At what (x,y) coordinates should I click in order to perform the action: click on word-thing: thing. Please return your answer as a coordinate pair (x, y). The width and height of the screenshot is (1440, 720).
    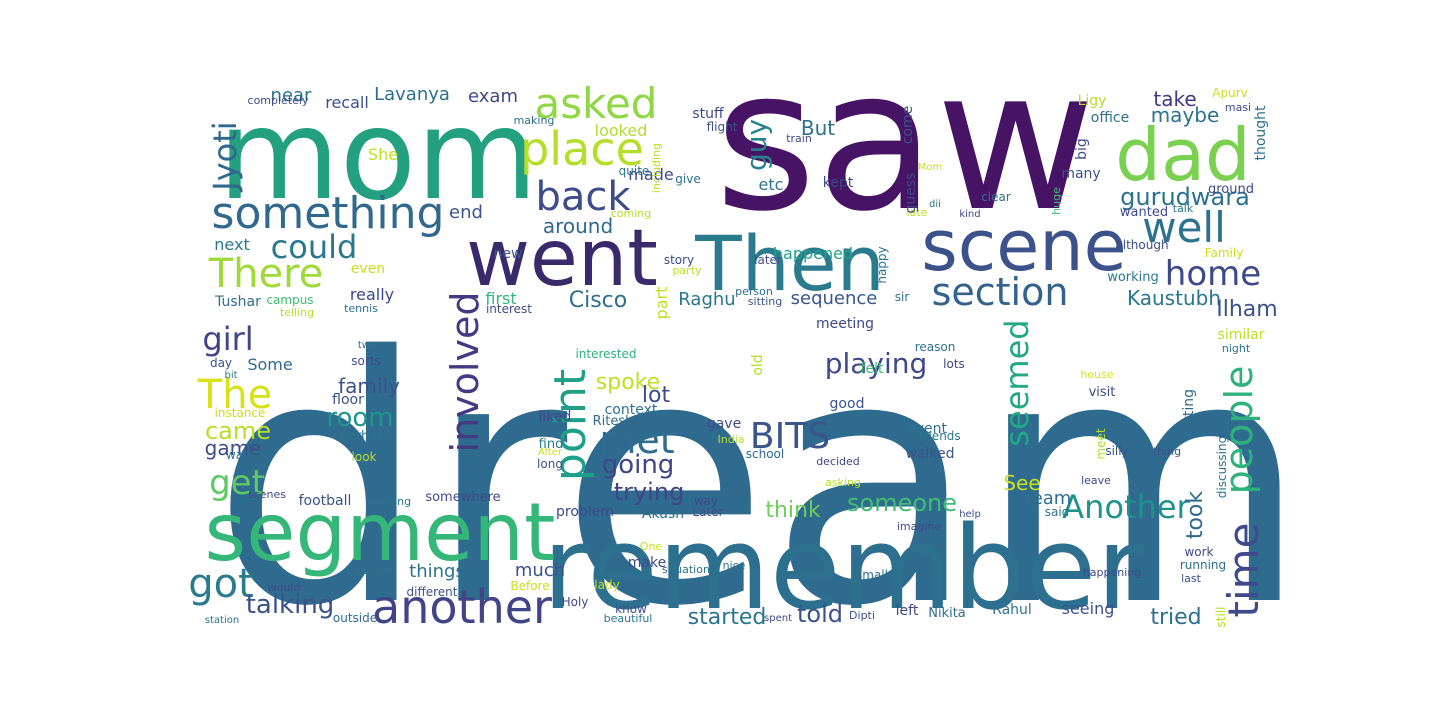
    Looking at the image, I should click on (1167, 451).